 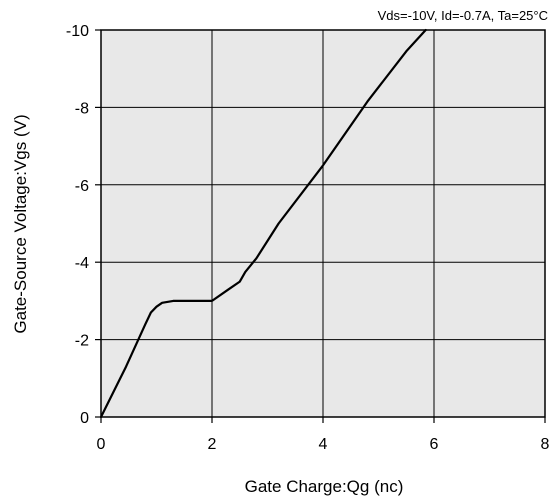 I want to click on y-tick-label: -2, so click(x=82, y=341).